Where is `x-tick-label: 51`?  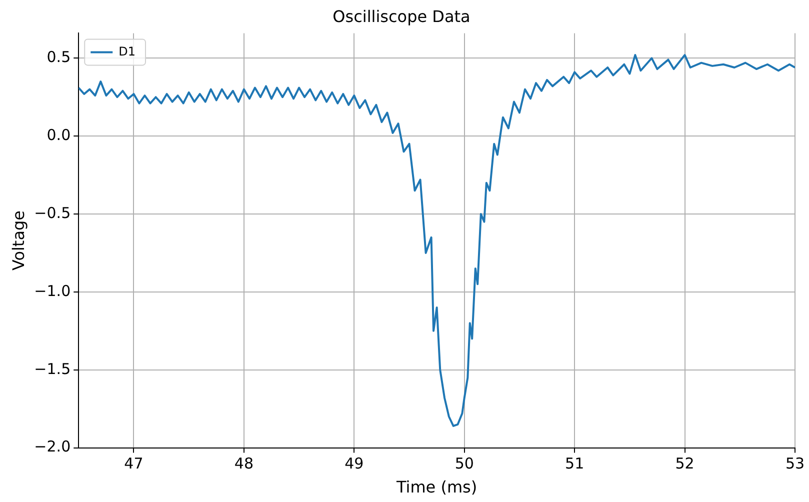 x-tick-label: 51 is located at coordinates (574, 463).